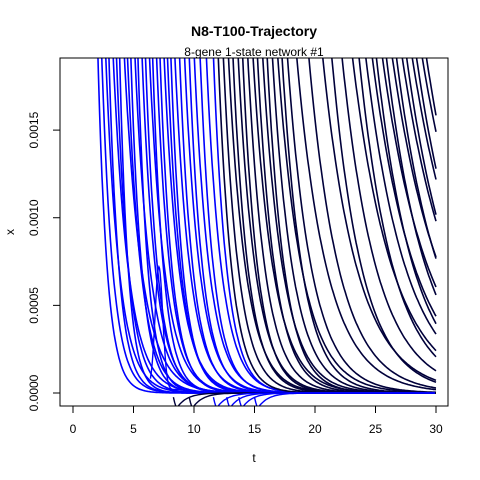 This screenshot has height=480, width=480. What do you see at coordinates (254, 31) in the screenshot?
I see `chart-title: N8-T100-Trajectory` at bounding box center [254, 31].